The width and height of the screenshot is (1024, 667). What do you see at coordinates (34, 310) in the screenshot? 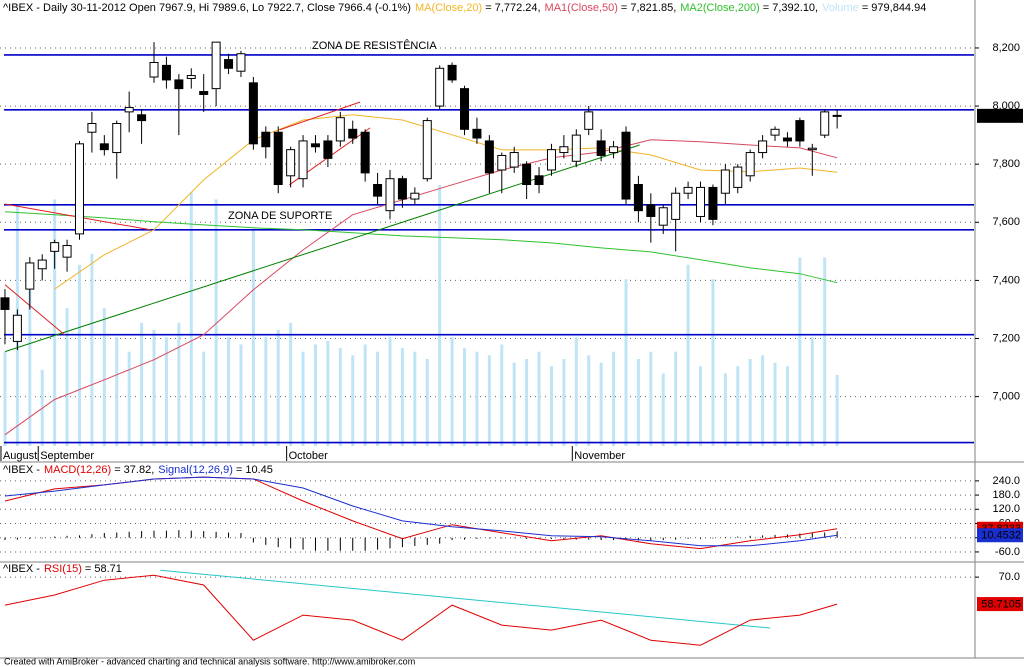
I see `trendline` at bounding box center [34, 310].